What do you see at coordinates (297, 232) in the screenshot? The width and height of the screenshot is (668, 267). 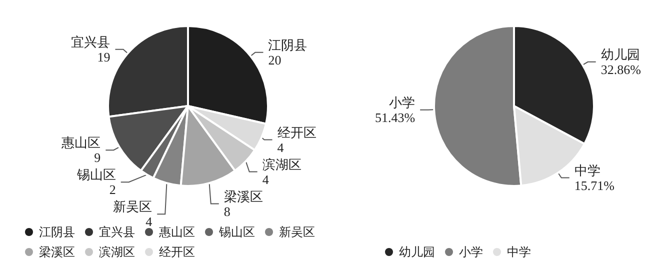 I see `legend-label: 新吴区` at bounding box center [297, 232].